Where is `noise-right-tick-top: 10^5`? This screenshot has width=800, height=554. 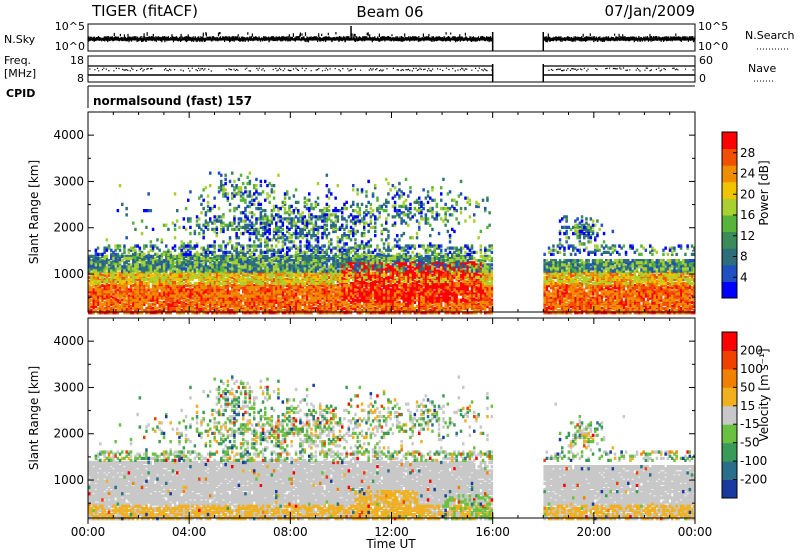 noise-right-tick-top: 10^5 is located at coordinates (713, 26).